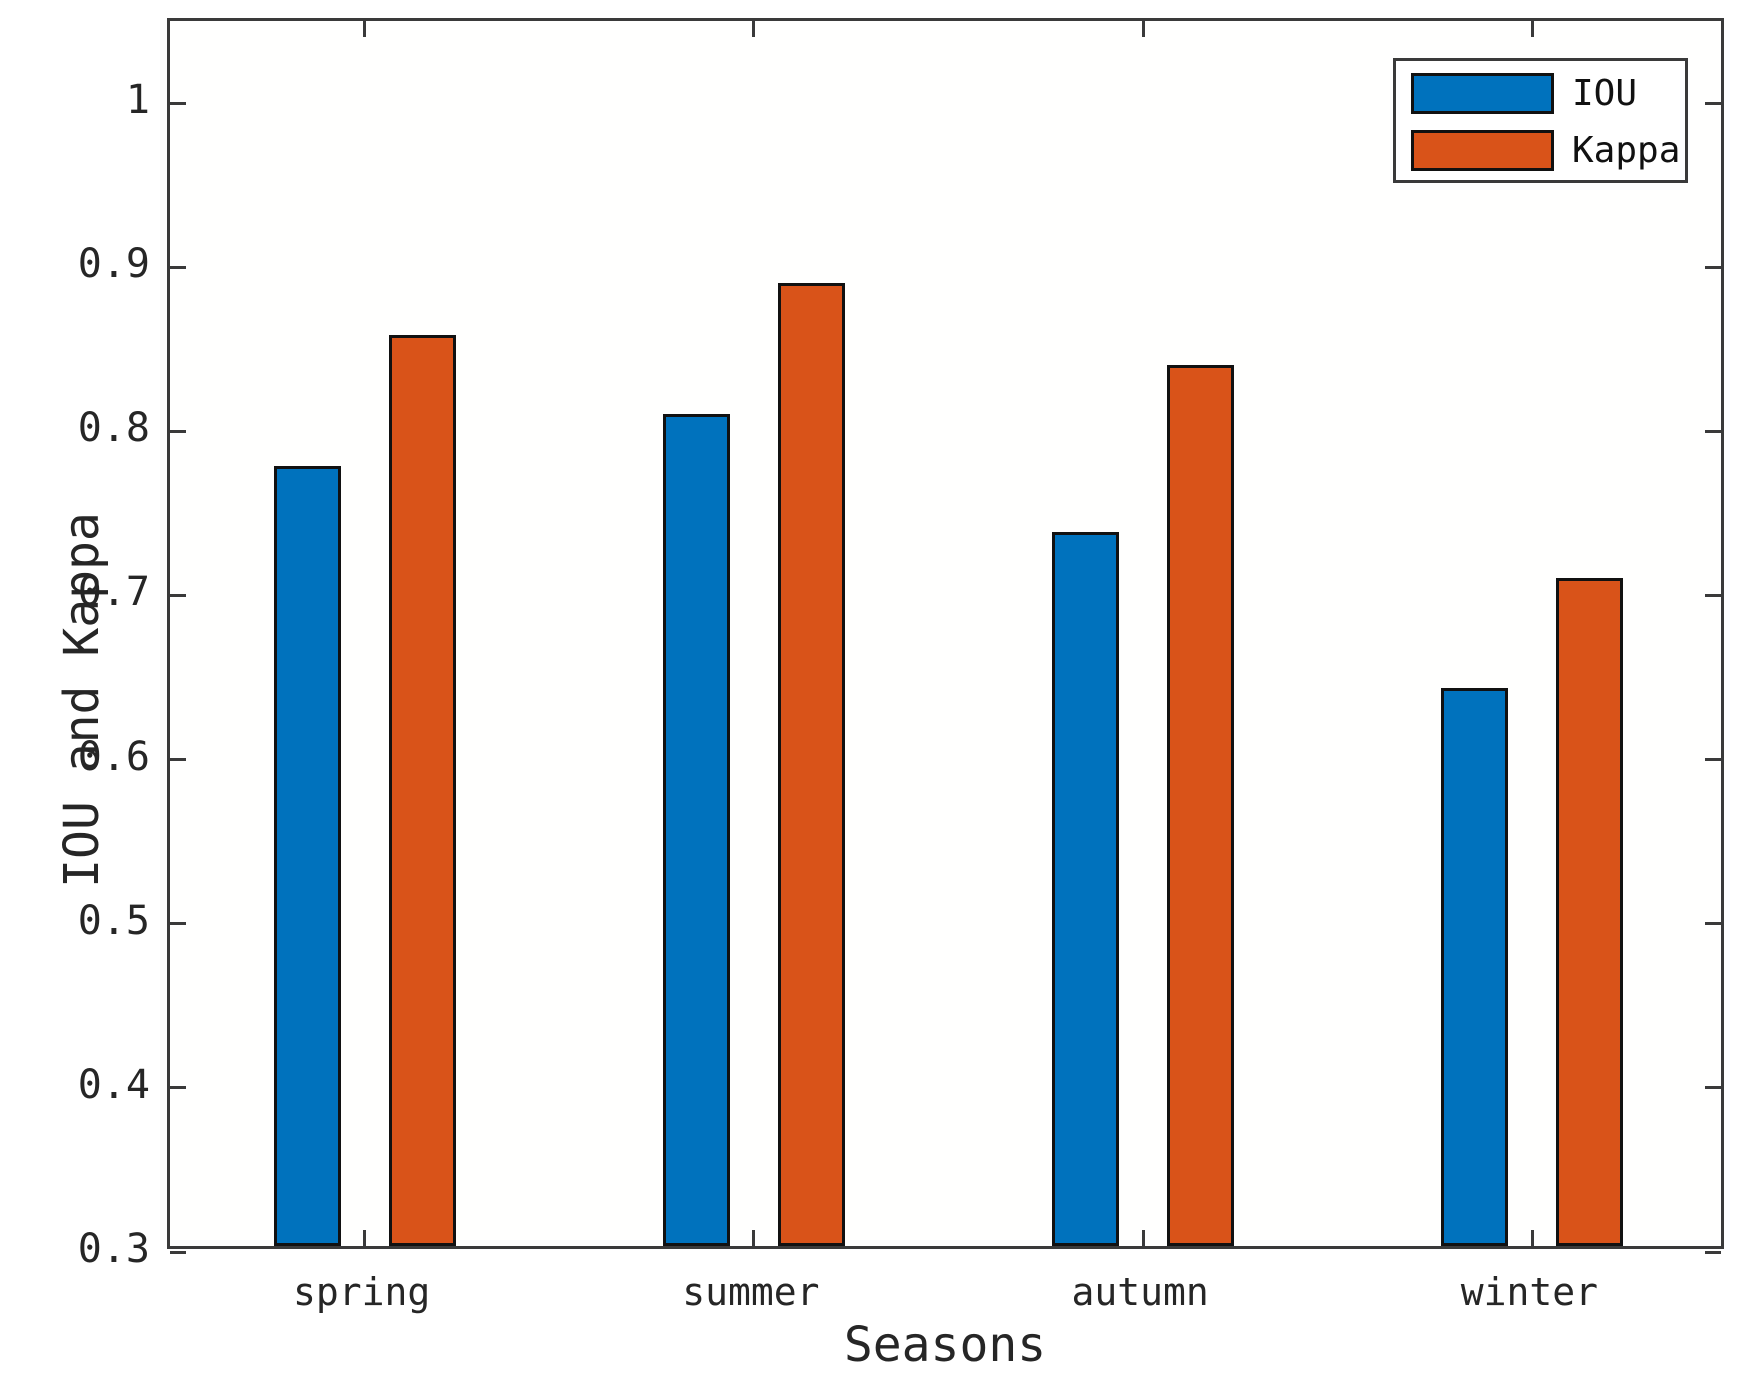 This screenshot has width=1744, height=1391. I want to click on legend-swatch-iou, so click(1482, 93).